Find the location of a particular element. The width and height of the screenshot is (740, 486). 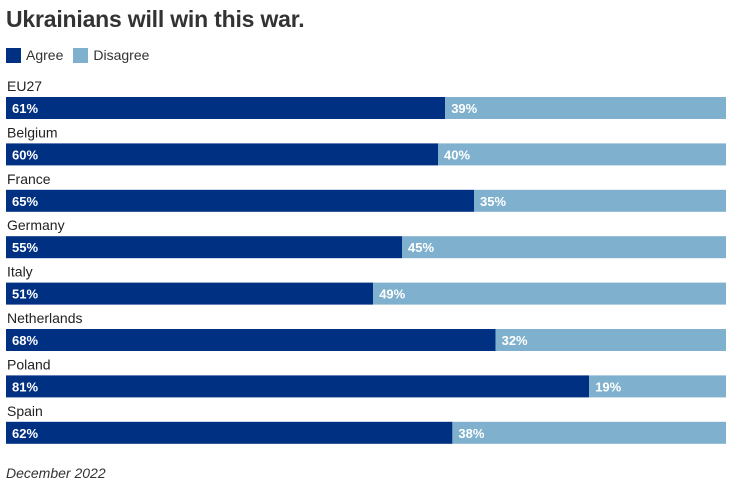

legend-label-disagree: Disagree is located at coordinates (121, 55).